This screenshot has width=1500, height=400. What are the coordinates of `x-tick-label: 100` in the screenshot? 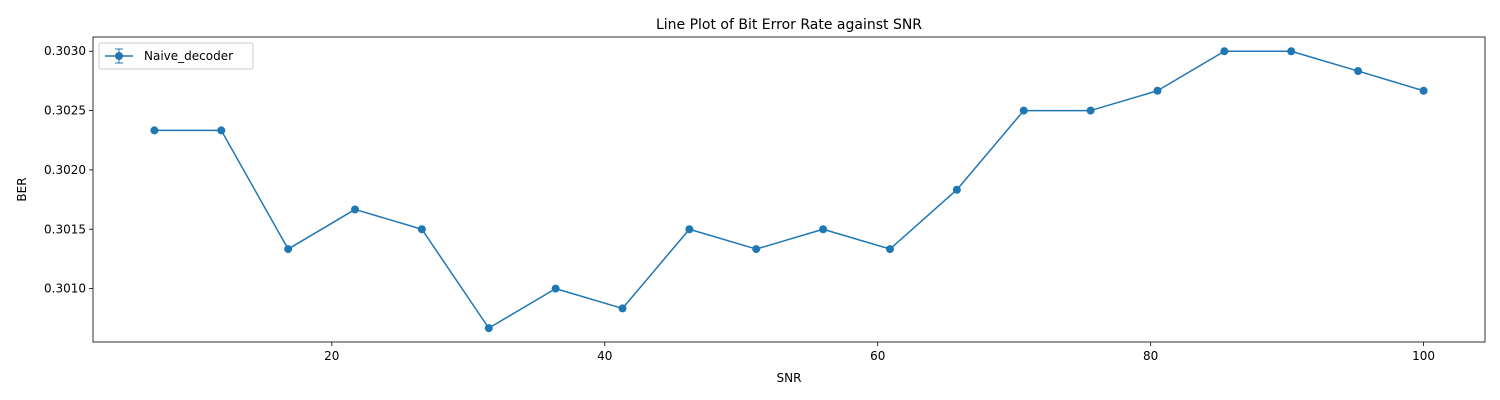 It's located at (1423, 356).